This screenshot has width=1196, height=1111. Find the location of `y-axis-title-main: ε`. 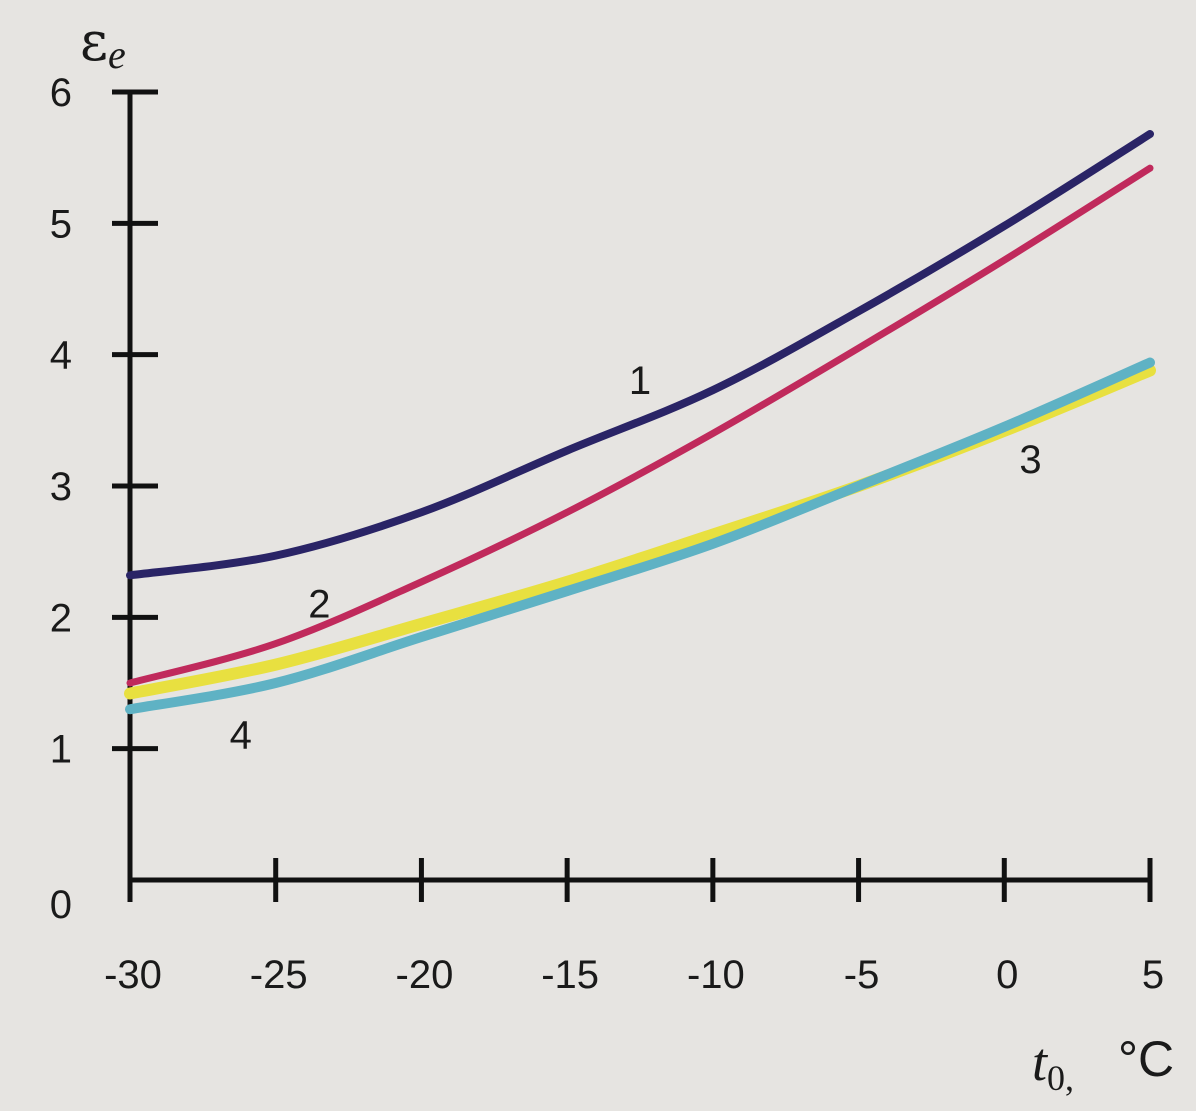

y-axis-title-main: ε is located at coordinates (94, 41).